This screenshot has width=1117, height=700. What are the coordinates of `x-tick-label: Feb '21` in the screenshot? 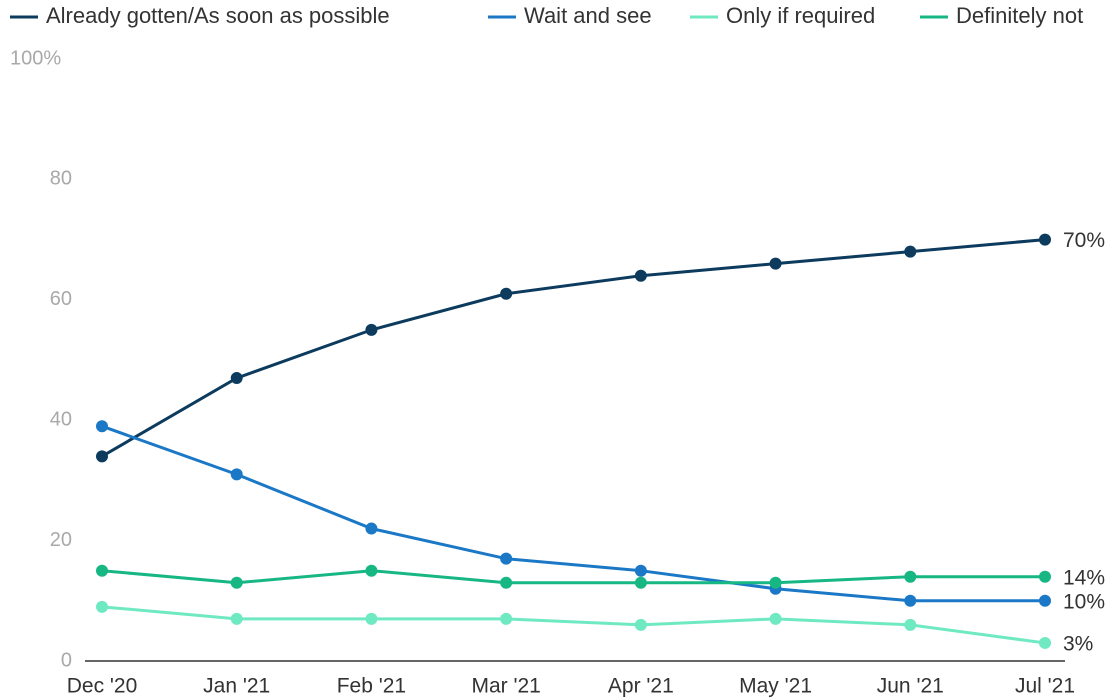 It's located at (371, 686).